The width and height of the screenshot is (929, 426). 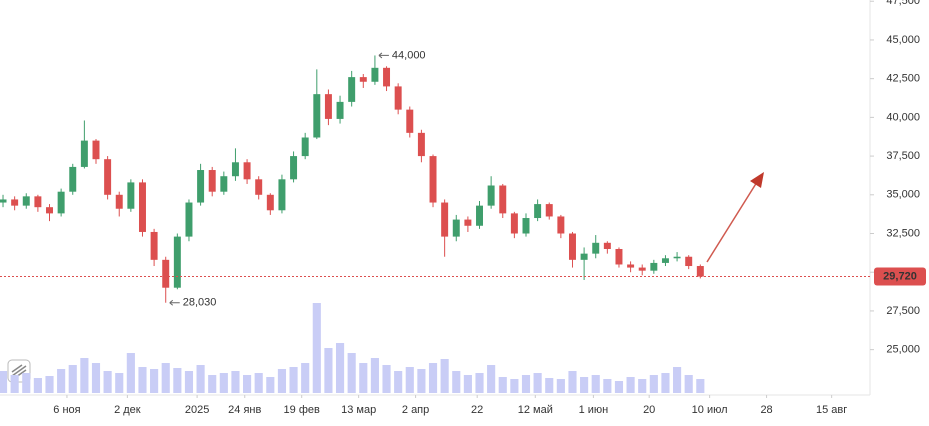 What do you see at coordinates (903, 79) in the screenshot?
I see `y-tick-label: 42,500` at bounding box center [903, 79].